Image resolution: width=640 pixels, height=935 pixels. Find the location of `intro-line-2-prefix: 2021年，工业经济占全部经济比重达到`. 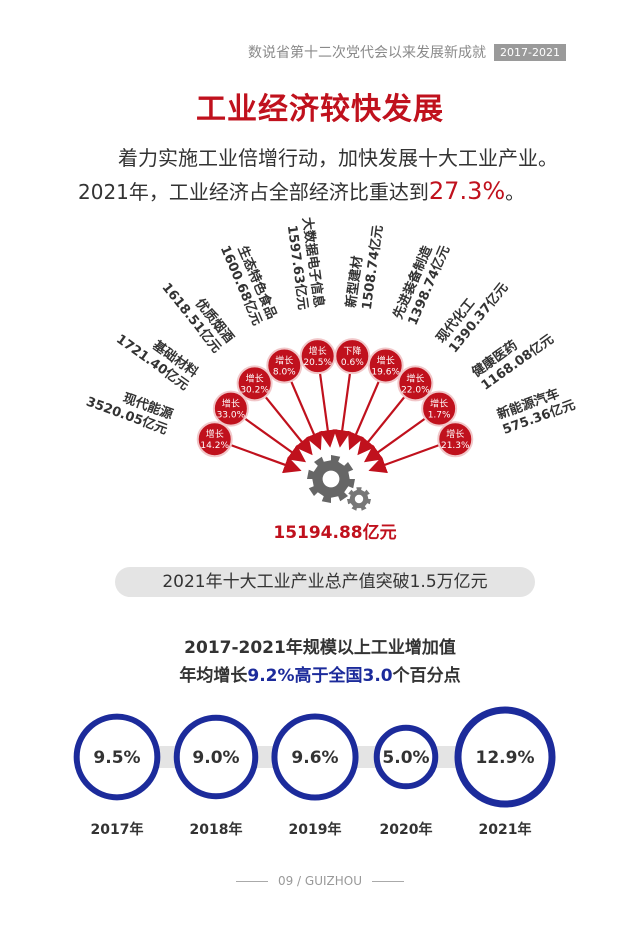

intro-line-2-prefix: 2021年，工业经济占全部经济比重达到 is located at coordinates (253, 192).